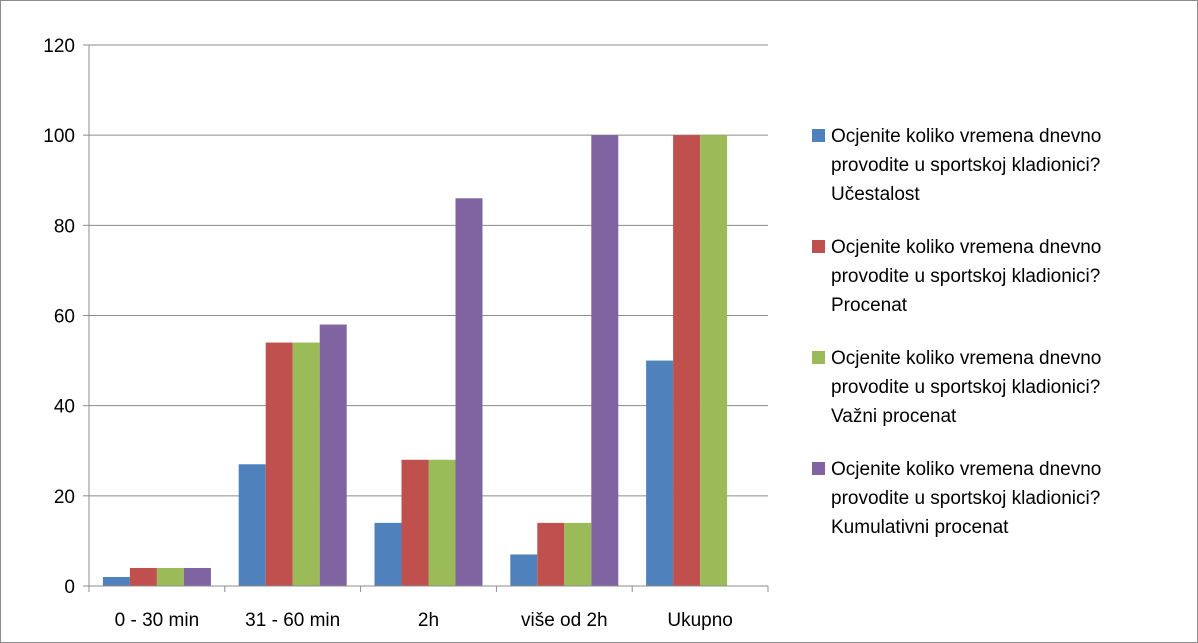 The height and width of the screenshot is (643, 1198). Describe the element at coordinates (869, 305) in the screenshot. I see `legend-label: Procenat` at that location.